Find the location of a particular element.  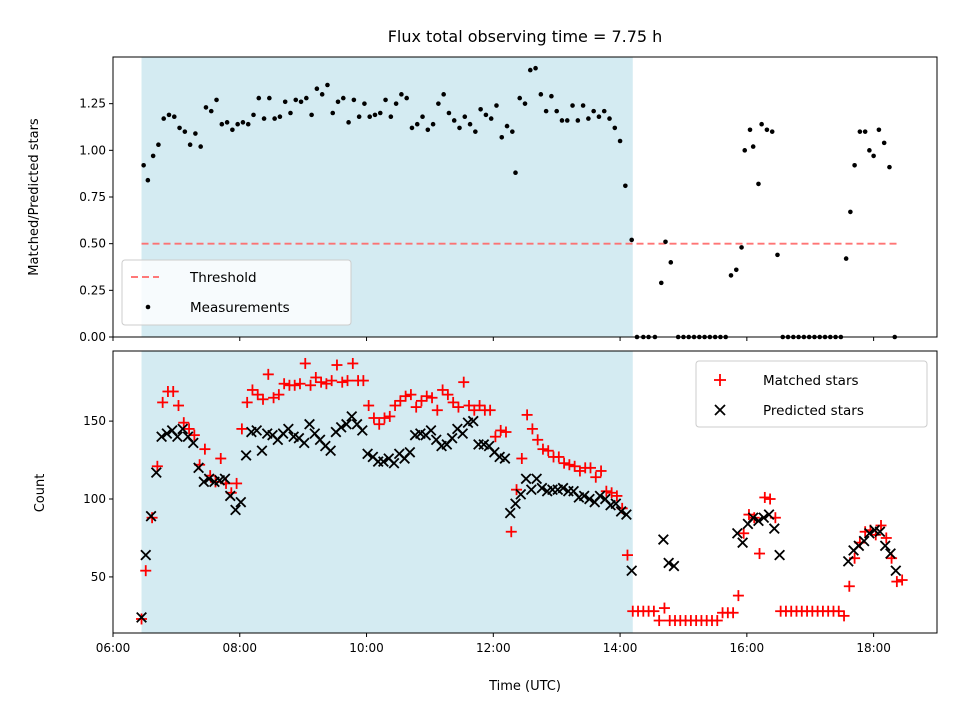

bottom-y-axis: 50 100 150 is located at coordinates (98, 499).